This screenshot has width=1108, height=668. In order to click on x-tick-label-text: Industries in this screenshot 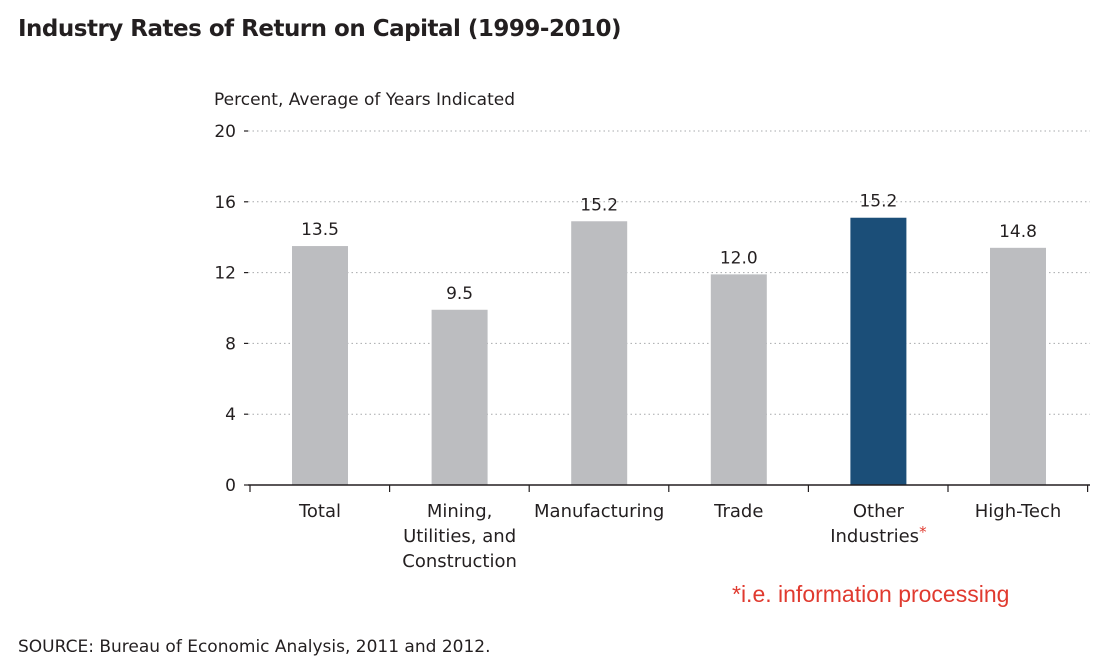, I will do `click(874, 536)`.